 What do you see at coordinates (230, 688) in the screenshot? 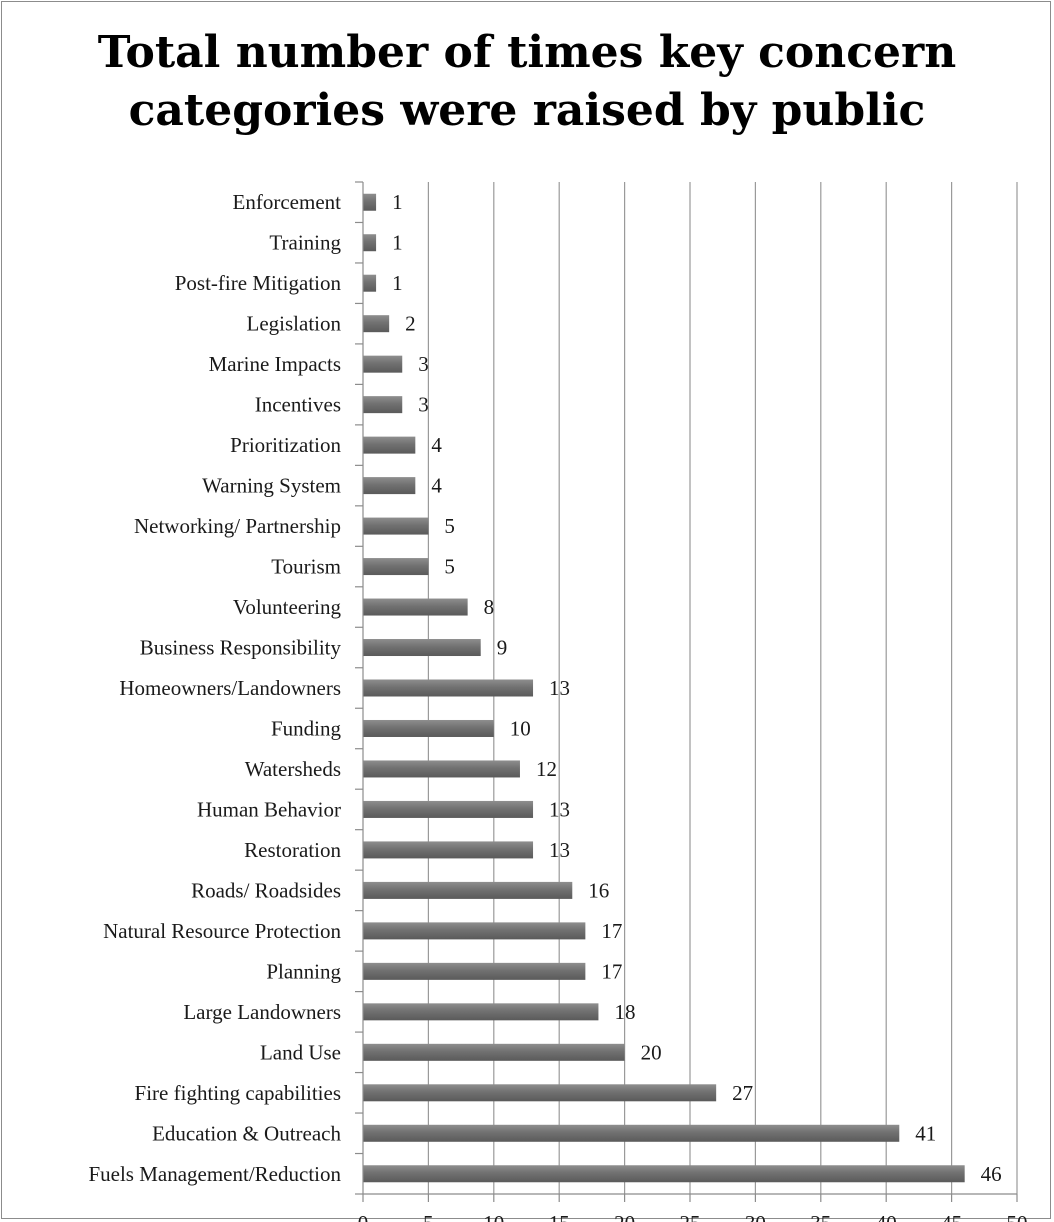
I see `category-label: Homeowners/Landowners` at bounding box center [230, 688].